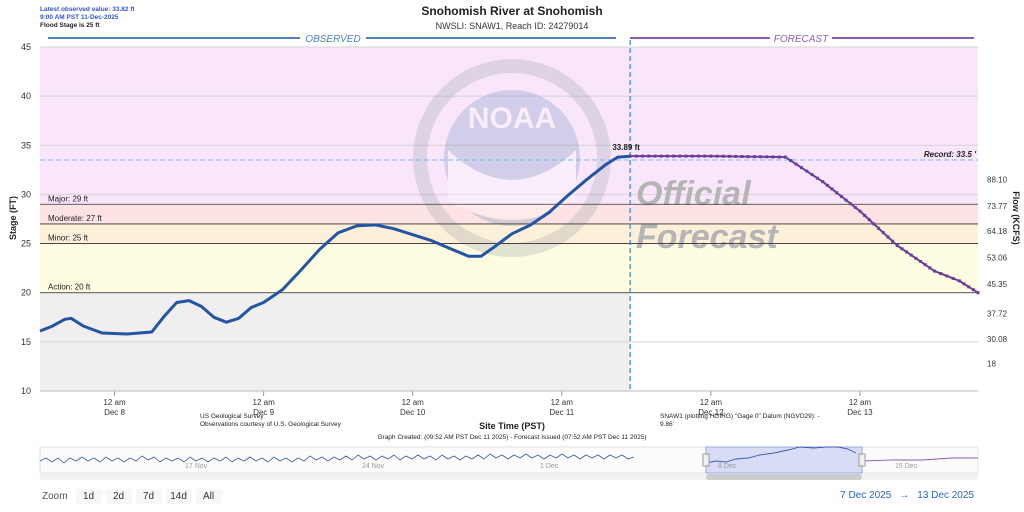 The height and width of the screenshot is (512, 1024). What do you see at coordinates (511, 11) in the screenshot?
I see `chart-title: Snohomish River at Snohomish` at bounding box center [511, 11].